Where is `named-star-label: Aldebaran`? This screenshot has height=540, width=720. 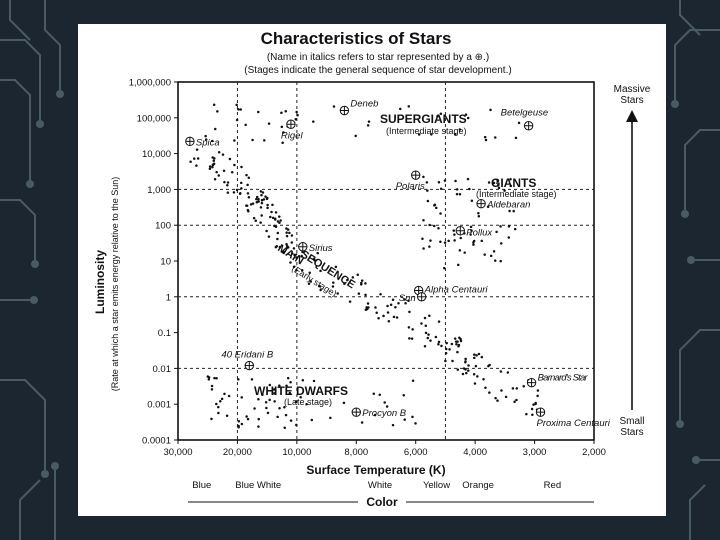 named-star-label: Aldebaran is located at coordinates (508, 205).